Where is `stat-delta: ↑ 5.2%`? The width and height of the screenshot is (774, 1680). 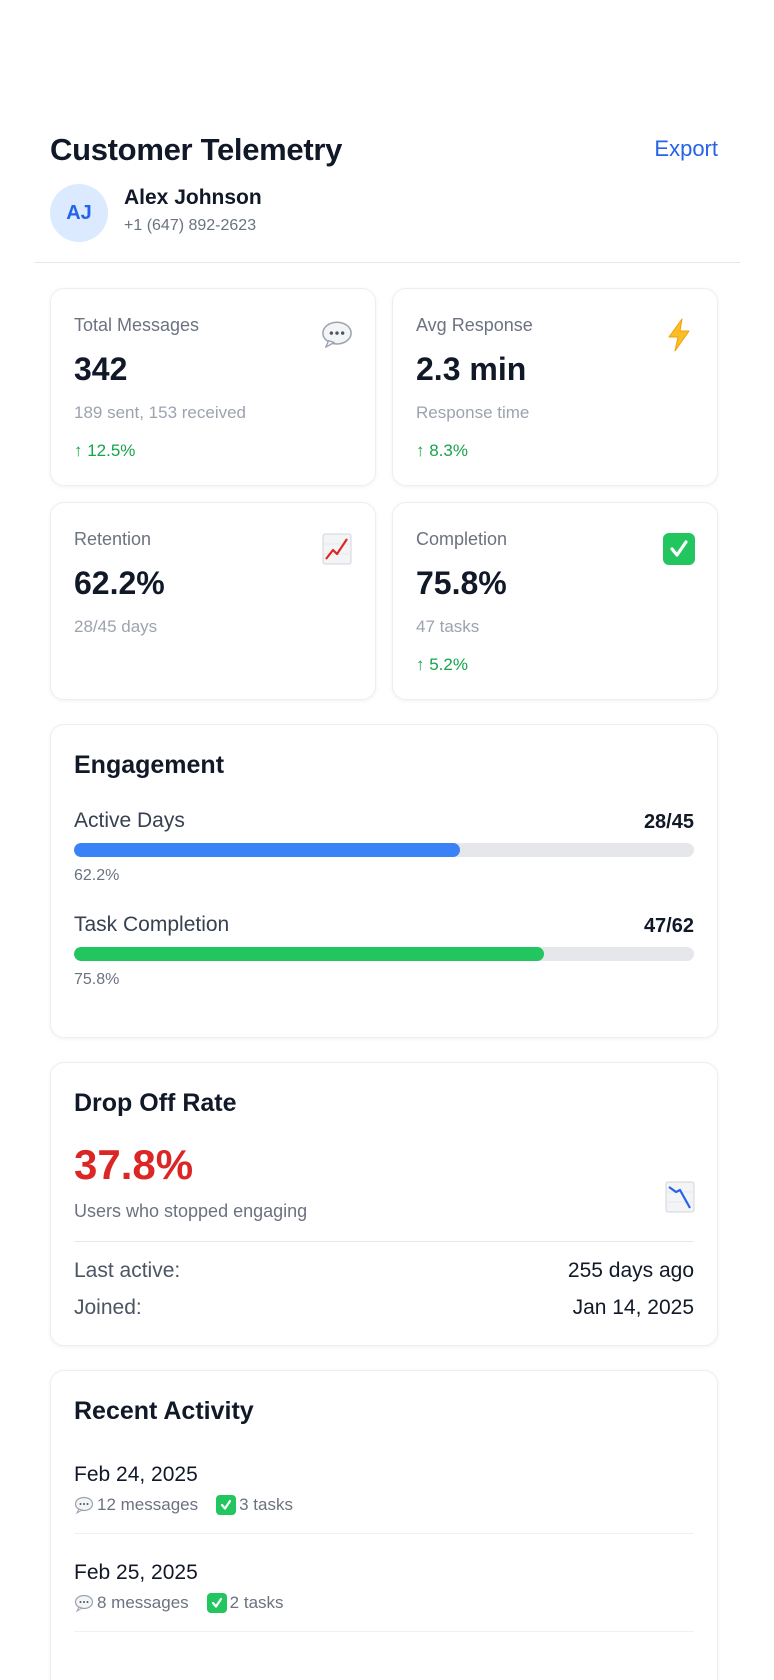
stat-delta: ↑ 5.2% is located at coordinates (442, 664).